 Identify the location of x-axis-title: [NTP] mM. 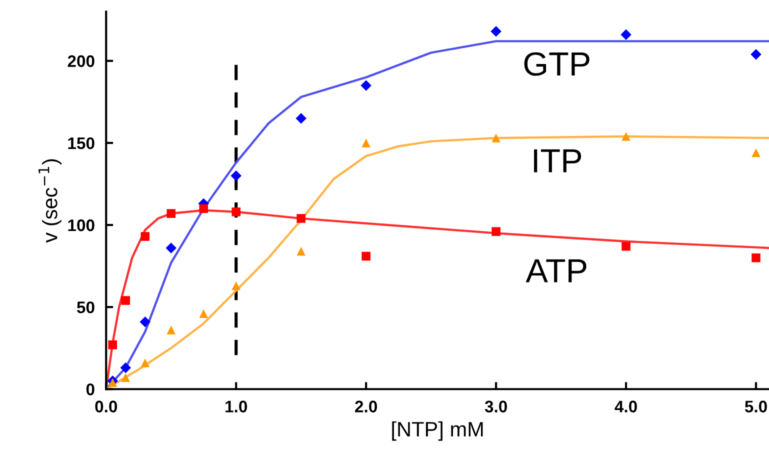
(437, 431).